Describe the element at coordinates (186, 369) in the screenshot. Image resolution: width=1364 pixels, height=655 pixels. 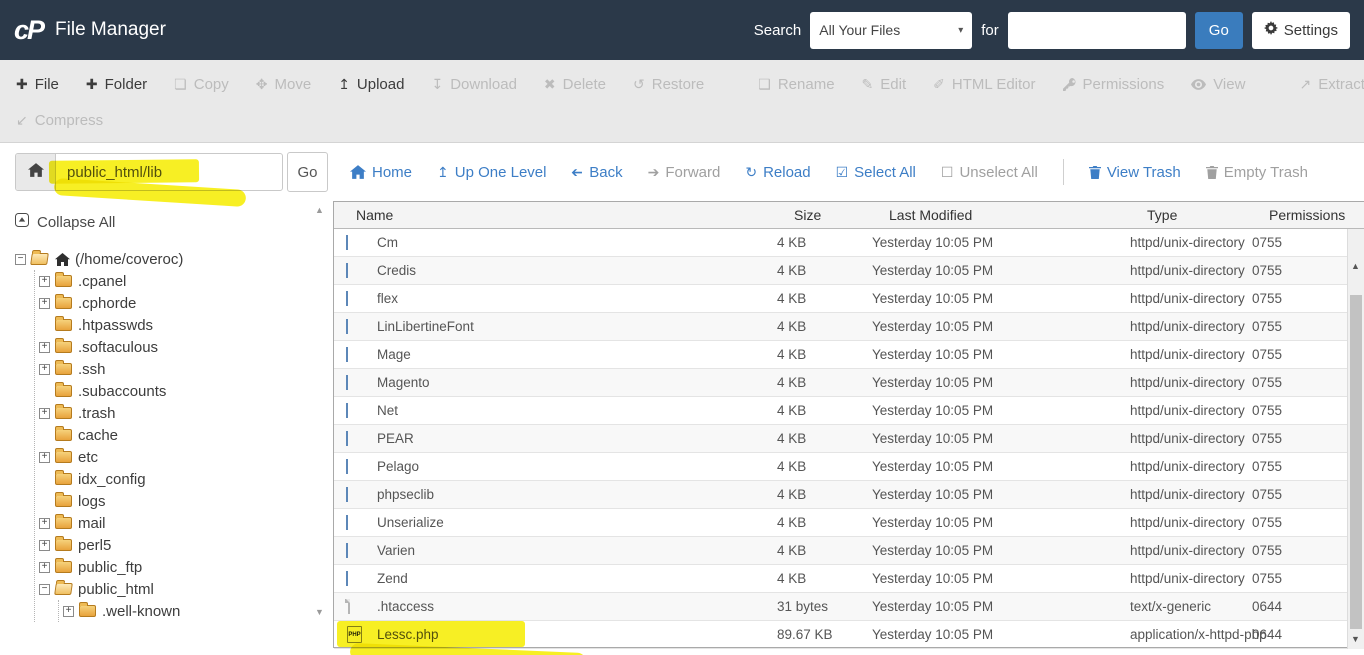
I see `tree-item-.ssh: + .ssh` at that location.